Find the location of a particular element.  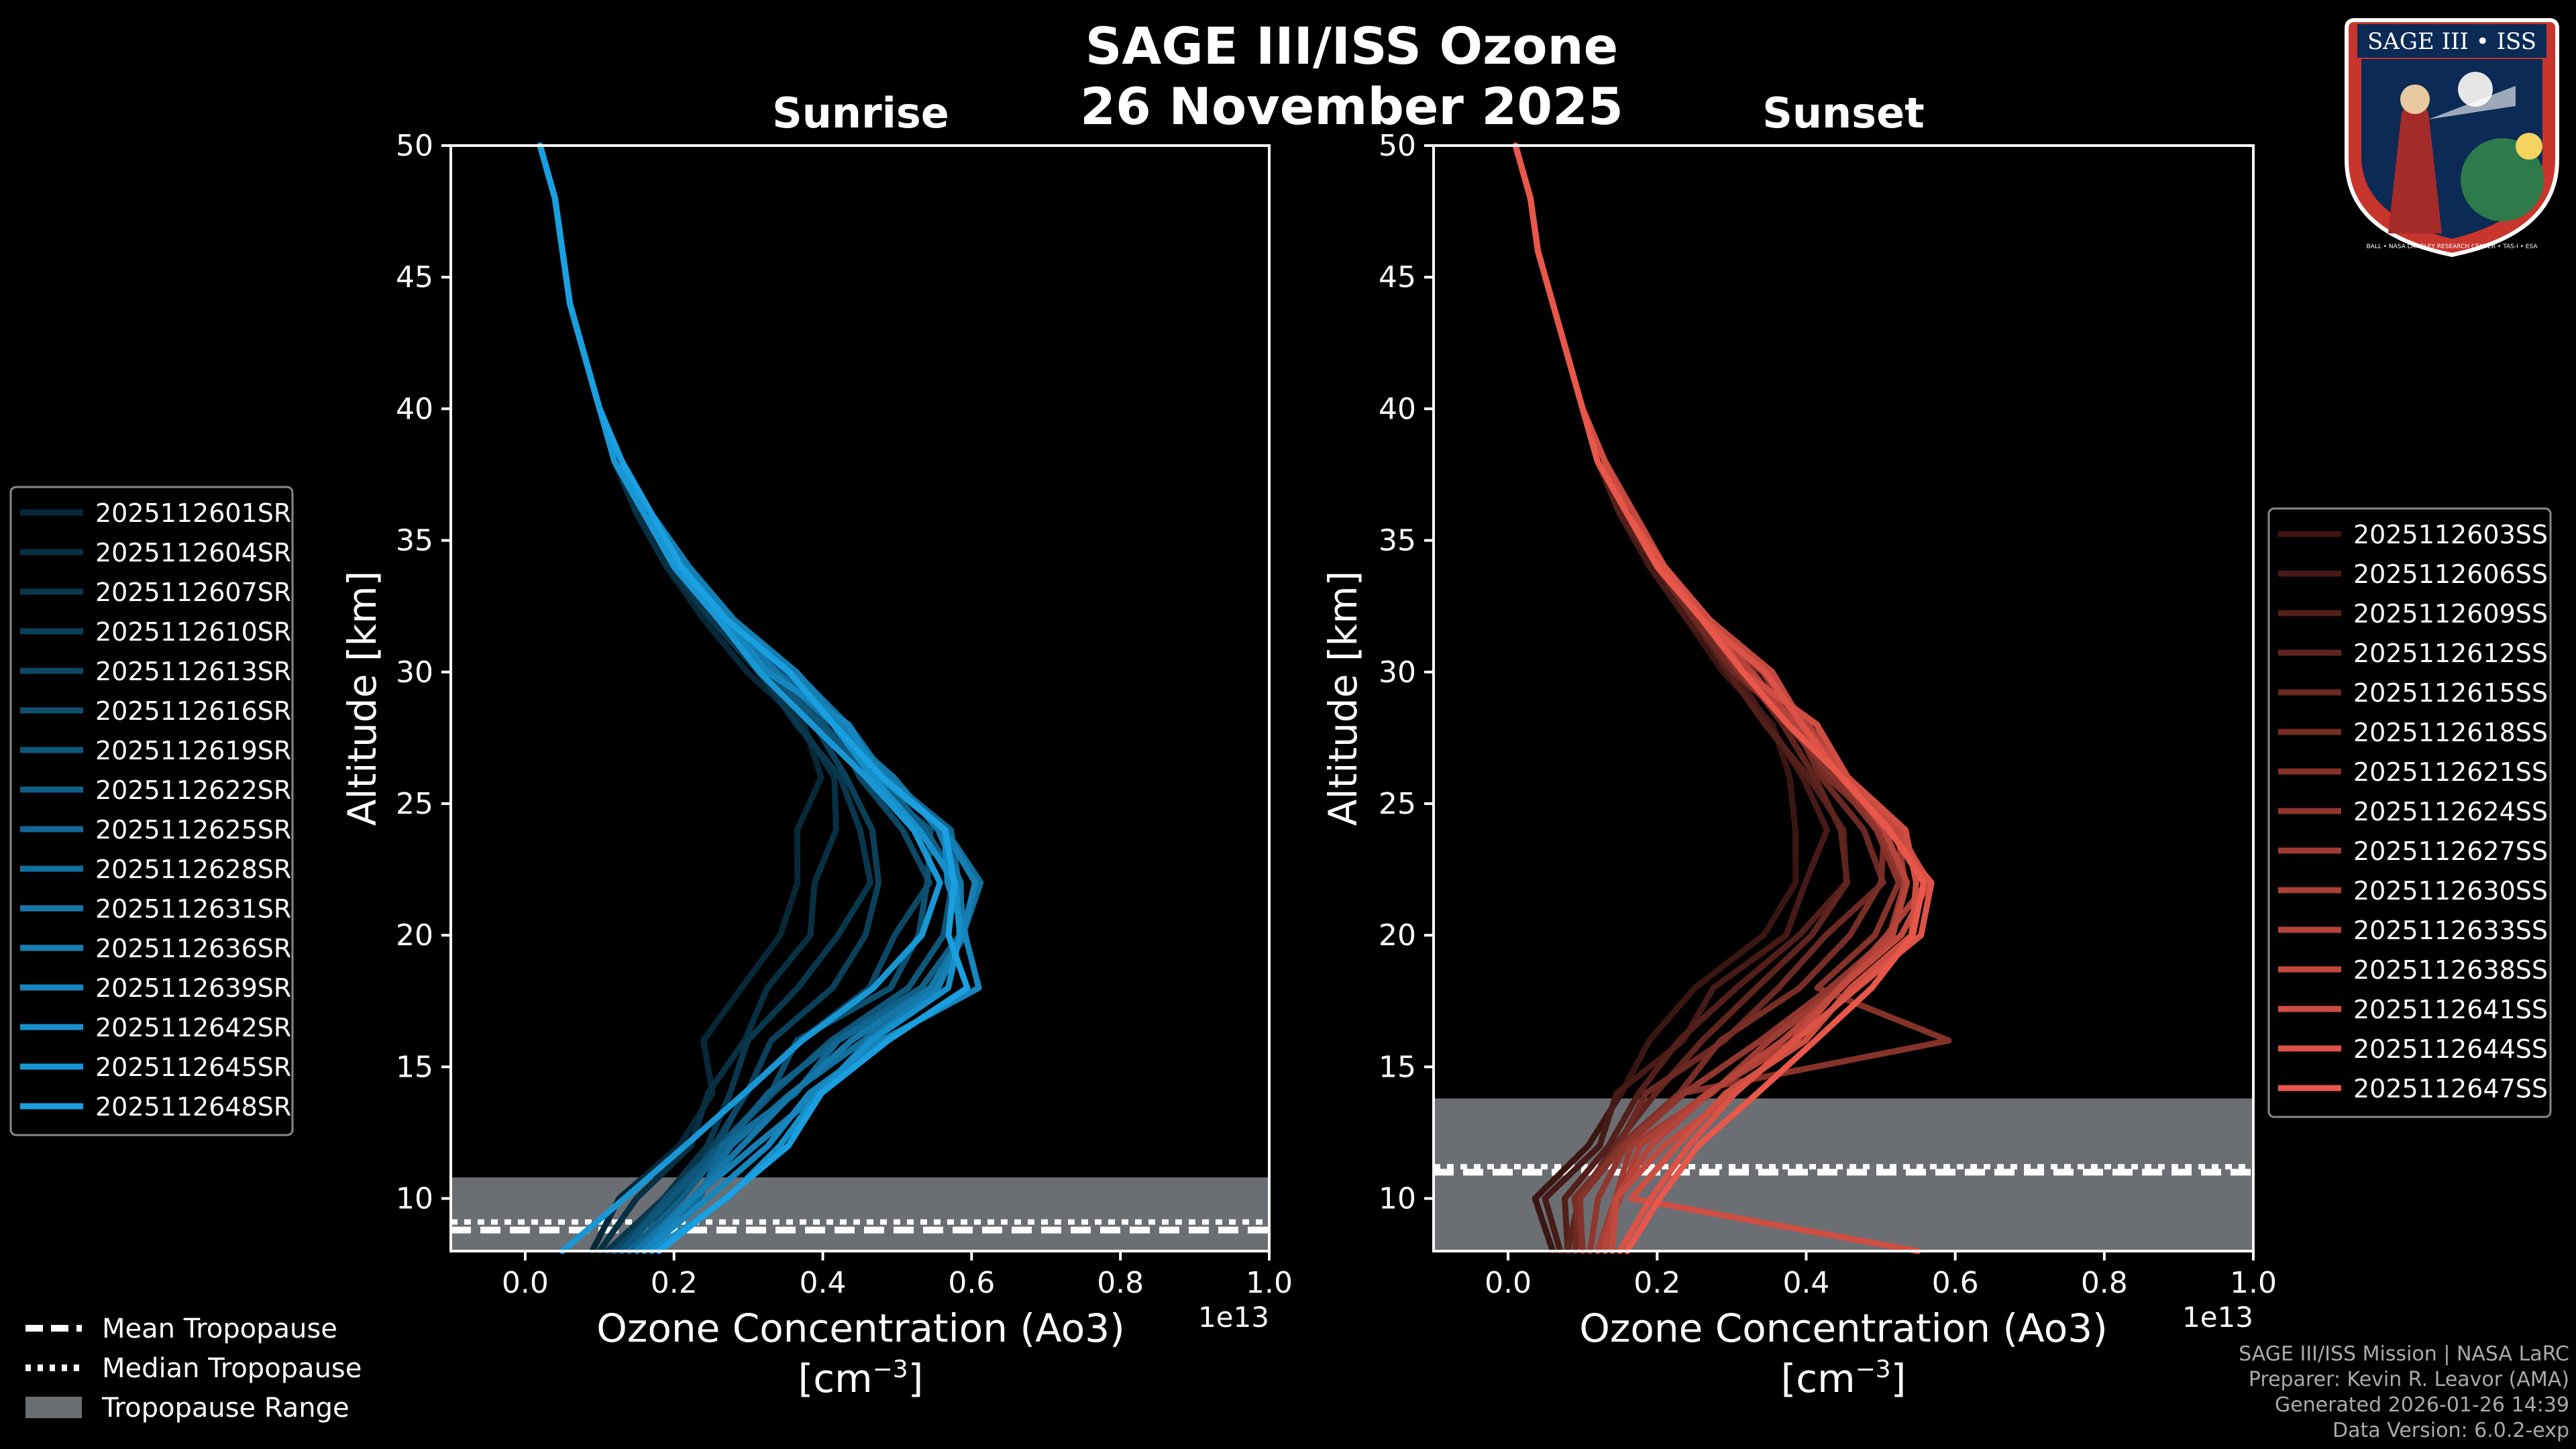

sunset-xtick-label: 0.6 is located at coordinates (1955, 1283).